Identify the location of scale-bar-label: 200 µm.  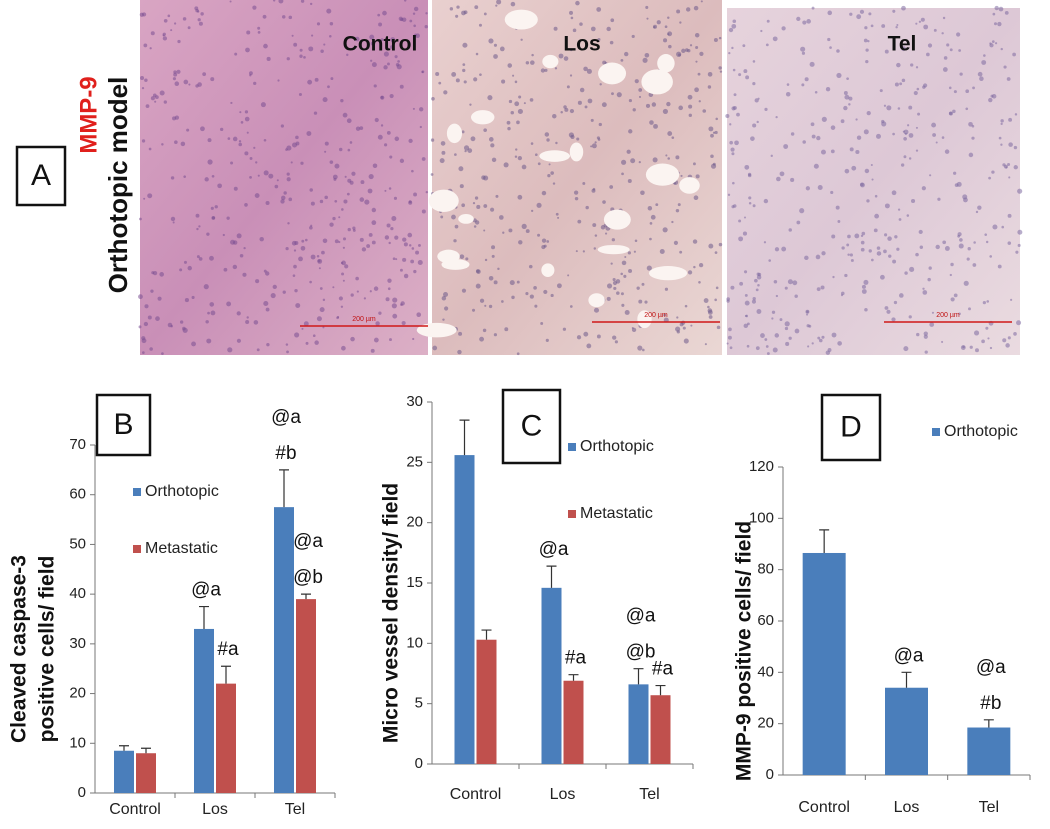
(364, 319).